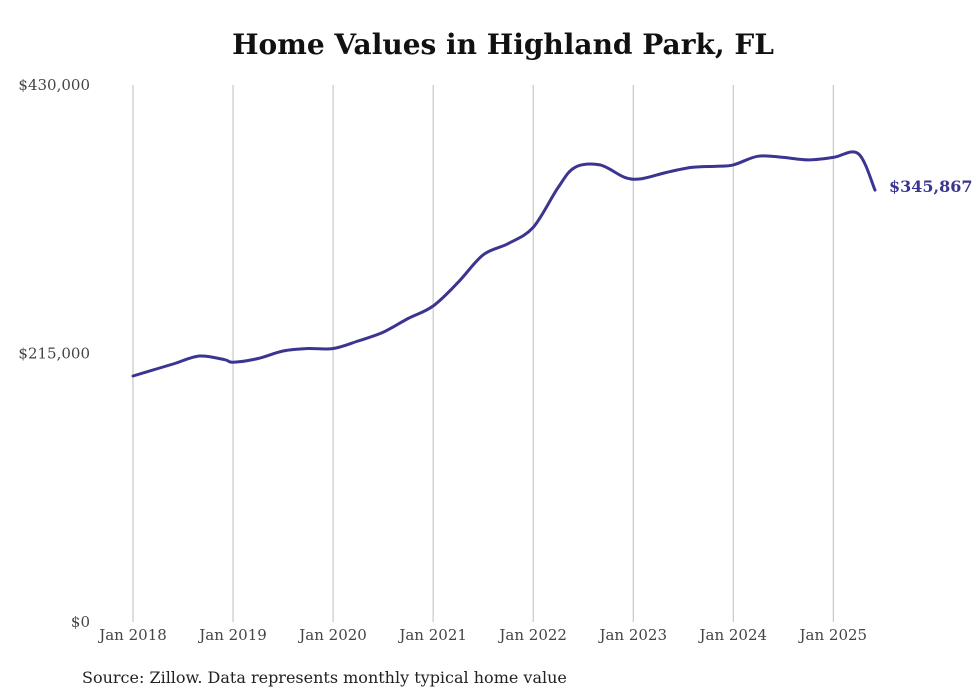 The image size is (980, 699). I want to click on x-tick-label: Jan 2020, so click(332, 635).